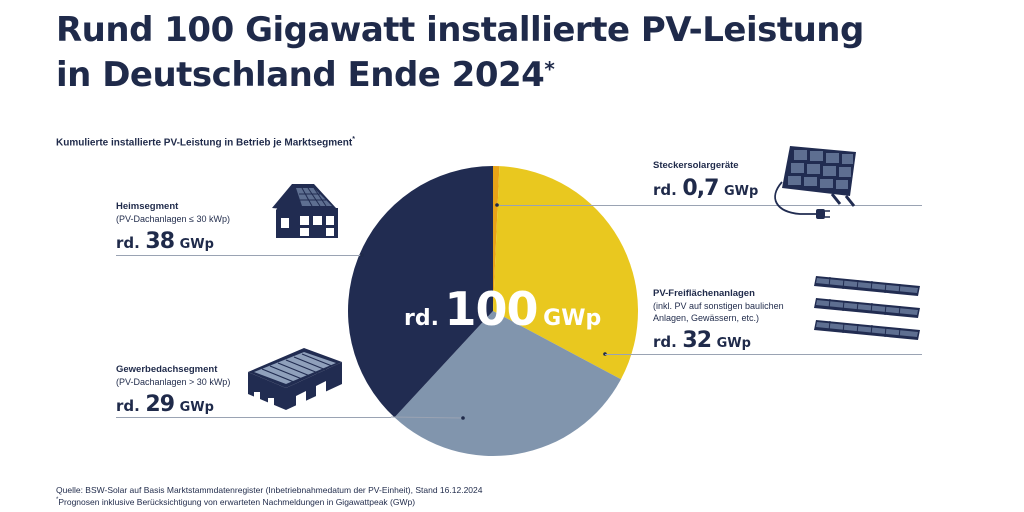 The image size is (1024, 512). Describe the element at coordinates (696, 165) in the screenshot. I see `stecker-name: Steckersolargeräte` at that location.